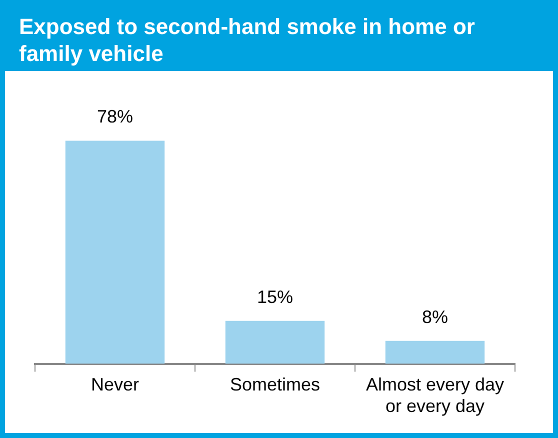 The image size is (558, 438). Describe the element at coordinates (115, 384) in the screenshot. I see `x-tick-label: Never` at that location.